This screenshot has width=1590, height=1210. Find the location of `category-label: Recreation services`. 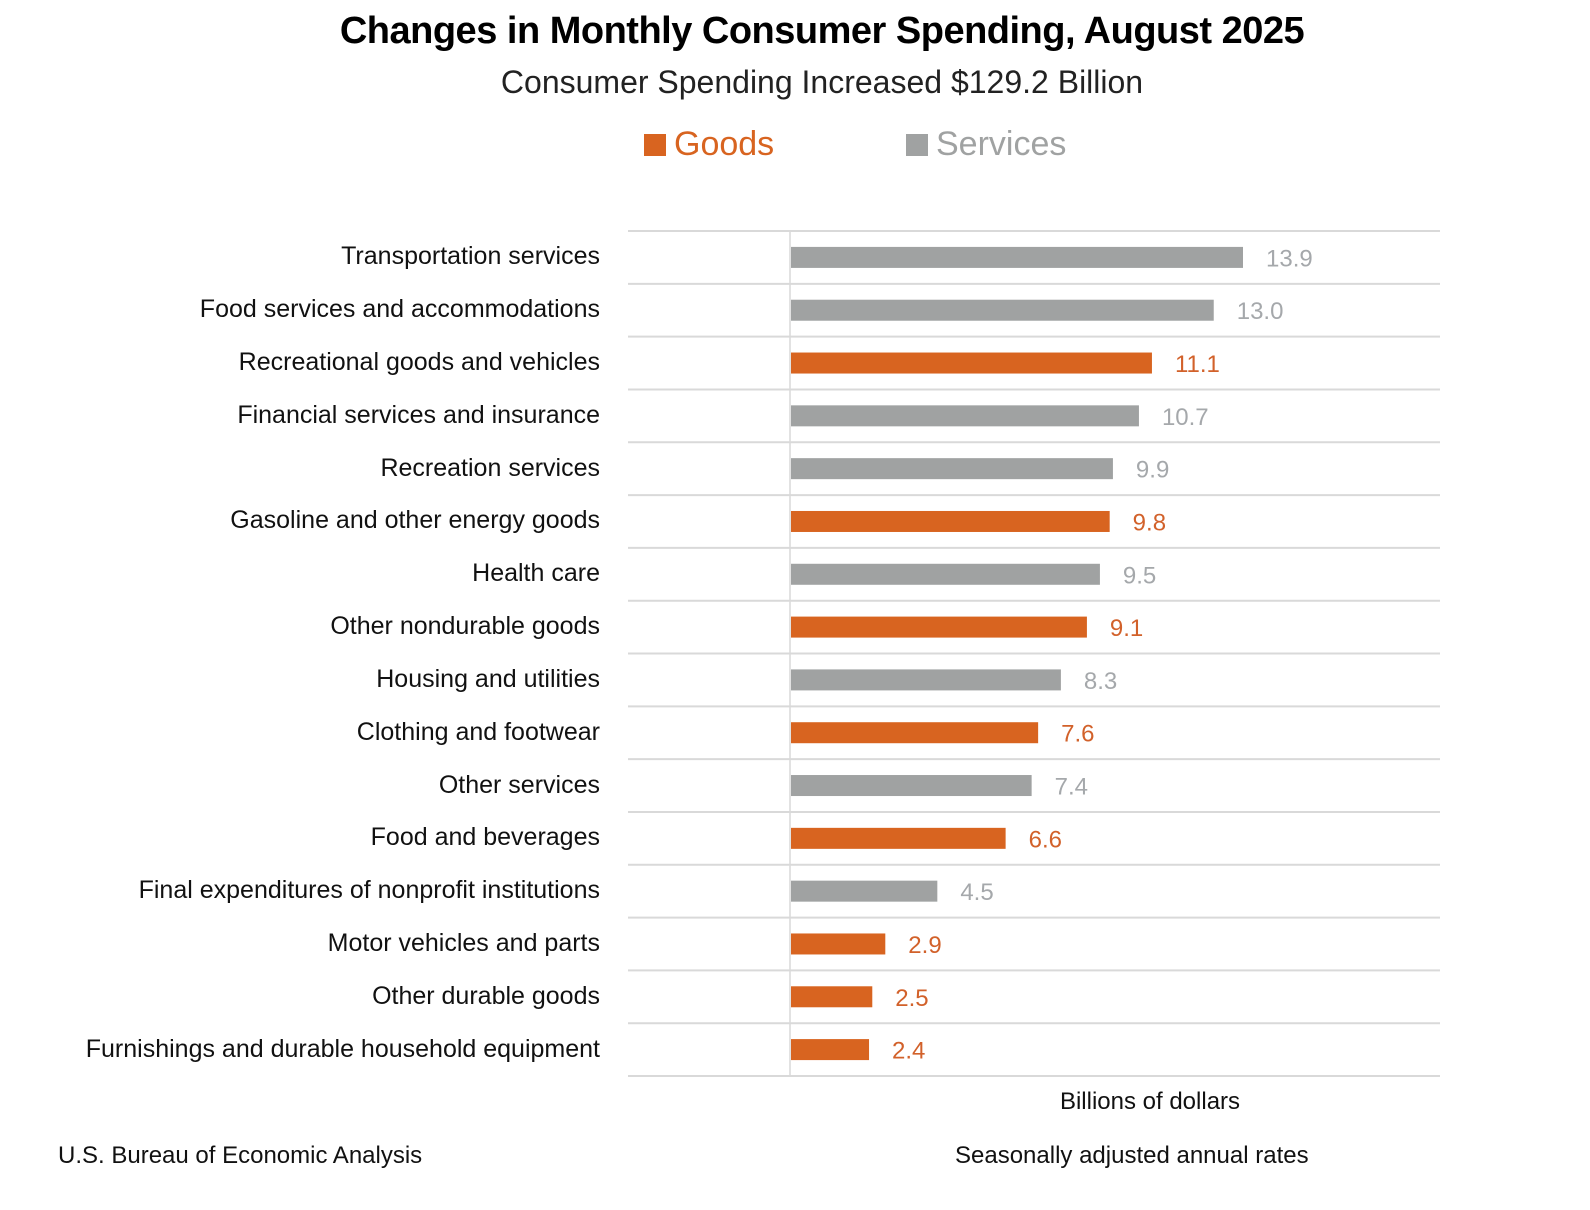

category-label: Recreation services is located at coordinates (490, 467).